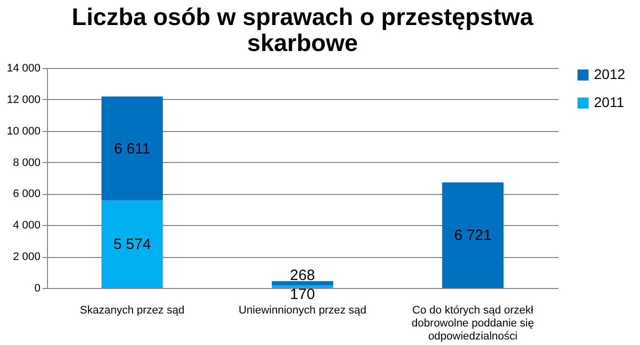 The height and width of the screenshot is (345, 640). I want to click on legend-label: 2011, so click(609, 102).